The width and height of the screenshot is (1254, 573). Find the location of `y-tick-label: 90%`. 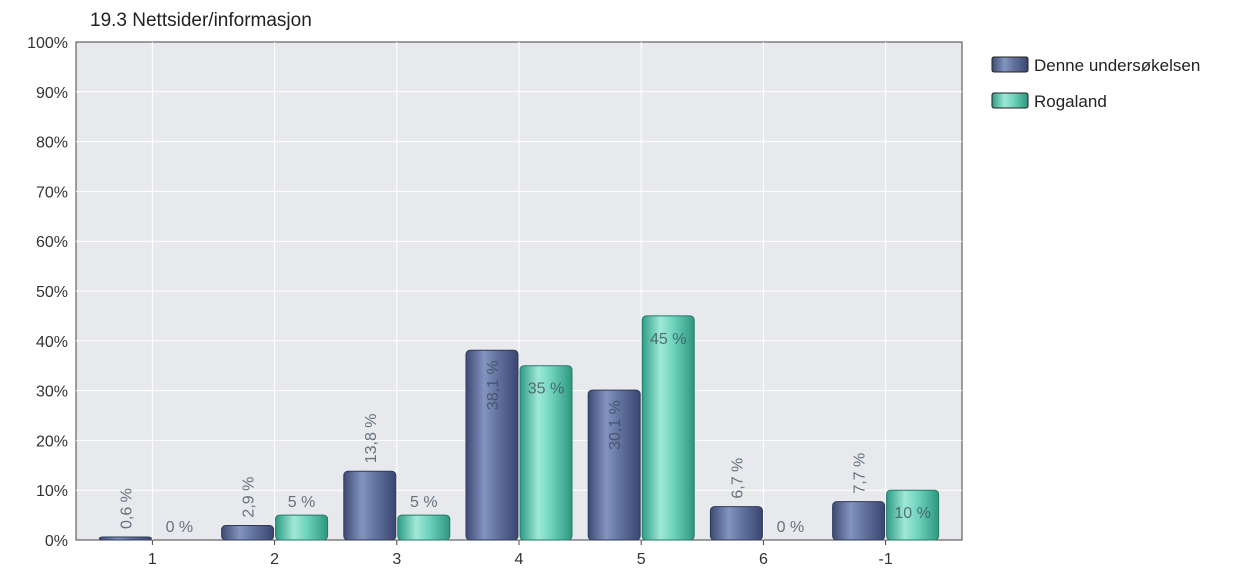

y-tick-label: 90% is located at coordinates (52, 93).